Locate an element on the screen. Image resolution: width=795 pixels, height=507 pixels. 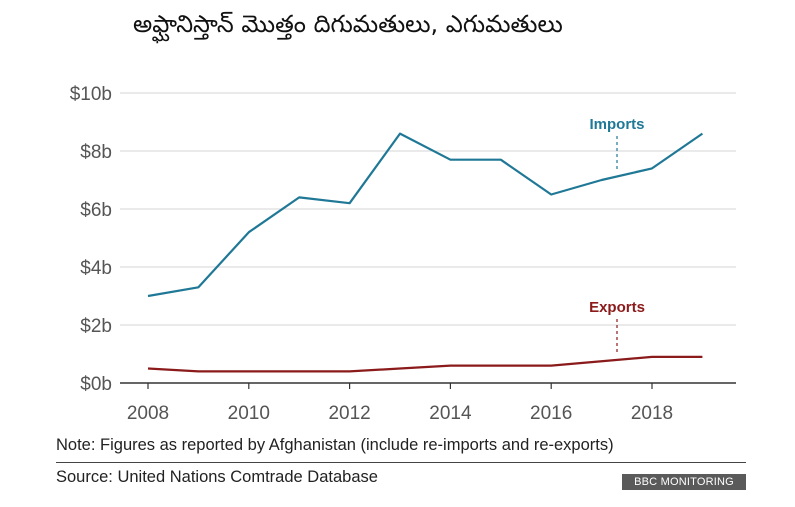
series-labels: Imports Exports is located at coordinates (617, 235).